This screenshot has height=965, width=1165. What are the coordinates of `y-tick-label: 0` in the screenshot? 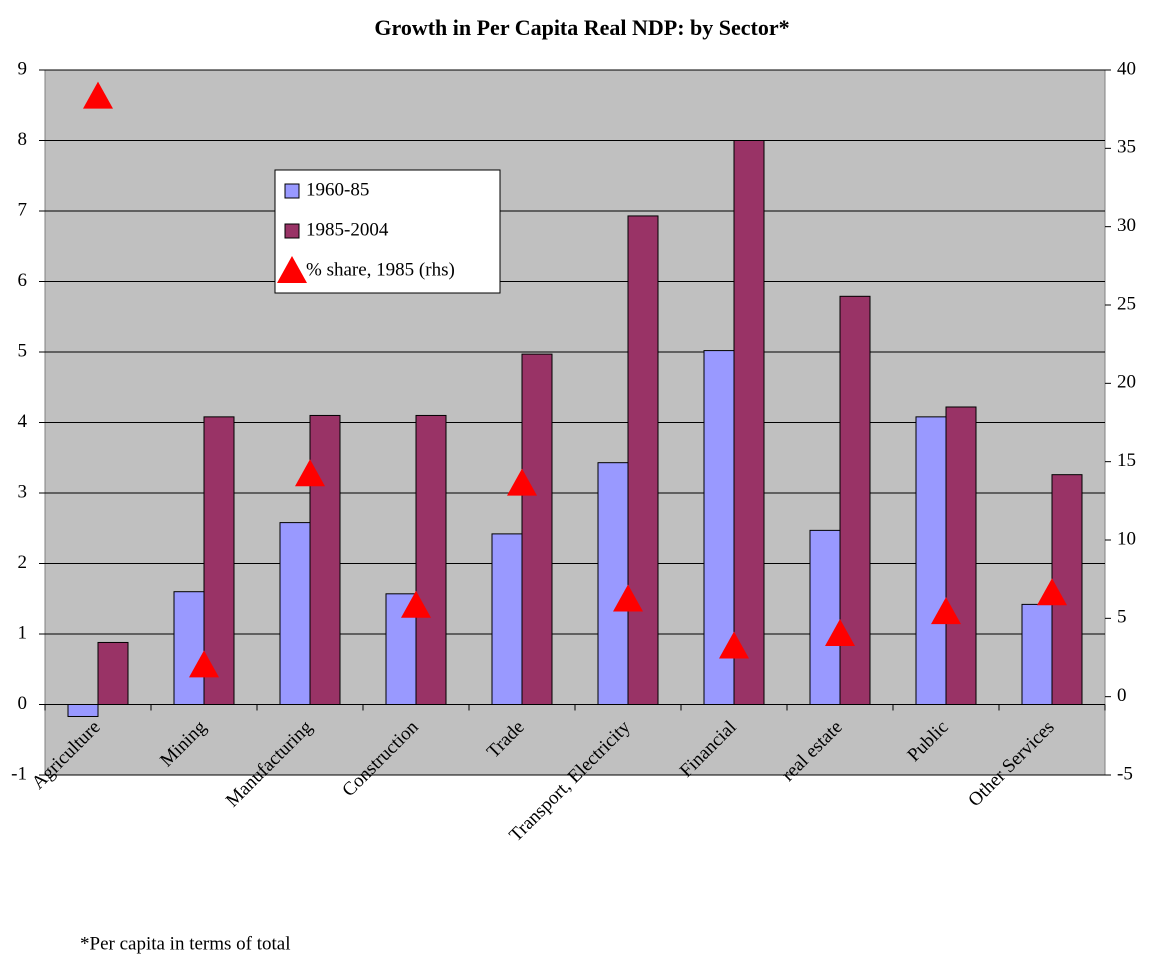 It's located at (23, 703).